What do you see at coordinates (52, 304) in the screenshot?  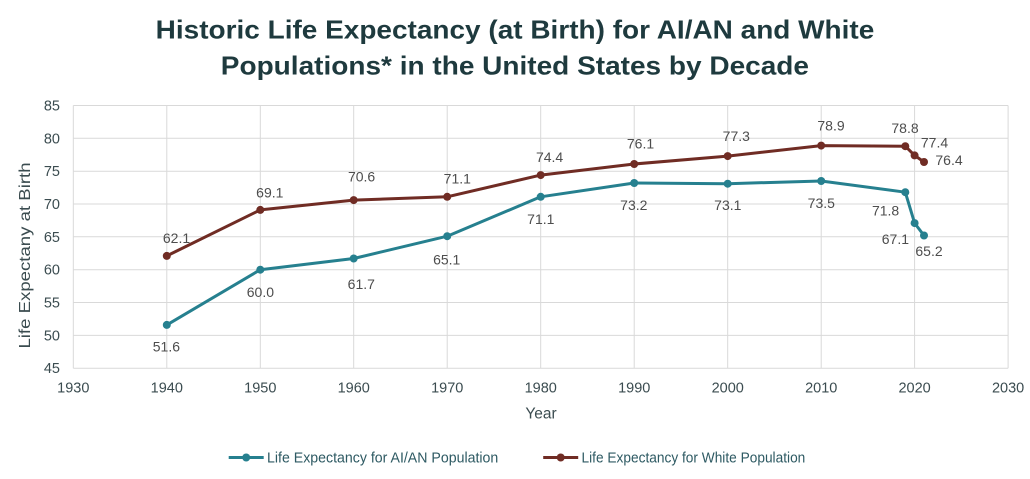 I see `svg-text: 55` at bounding box center [52, 304].